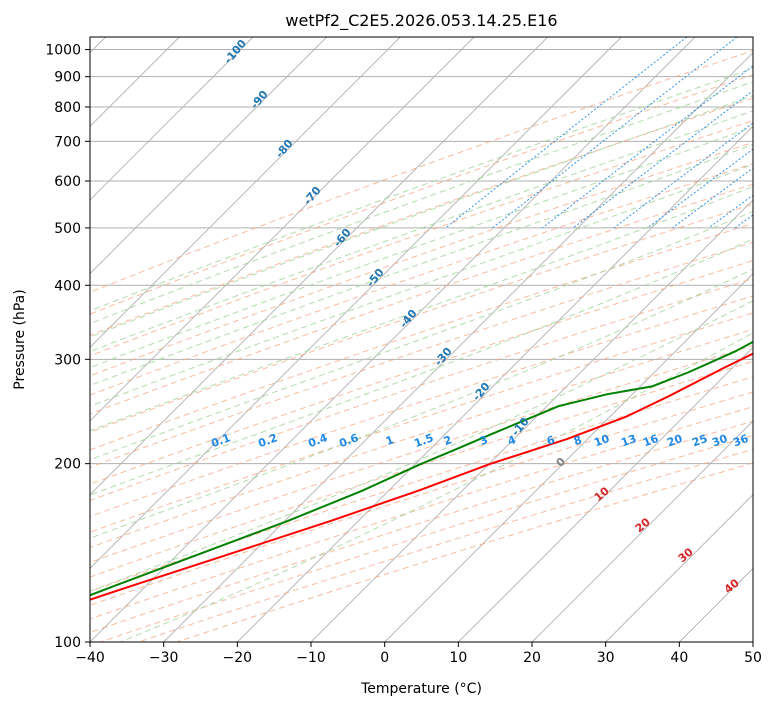  I want to click on y-tick-label: 1000, so click(63, 51).